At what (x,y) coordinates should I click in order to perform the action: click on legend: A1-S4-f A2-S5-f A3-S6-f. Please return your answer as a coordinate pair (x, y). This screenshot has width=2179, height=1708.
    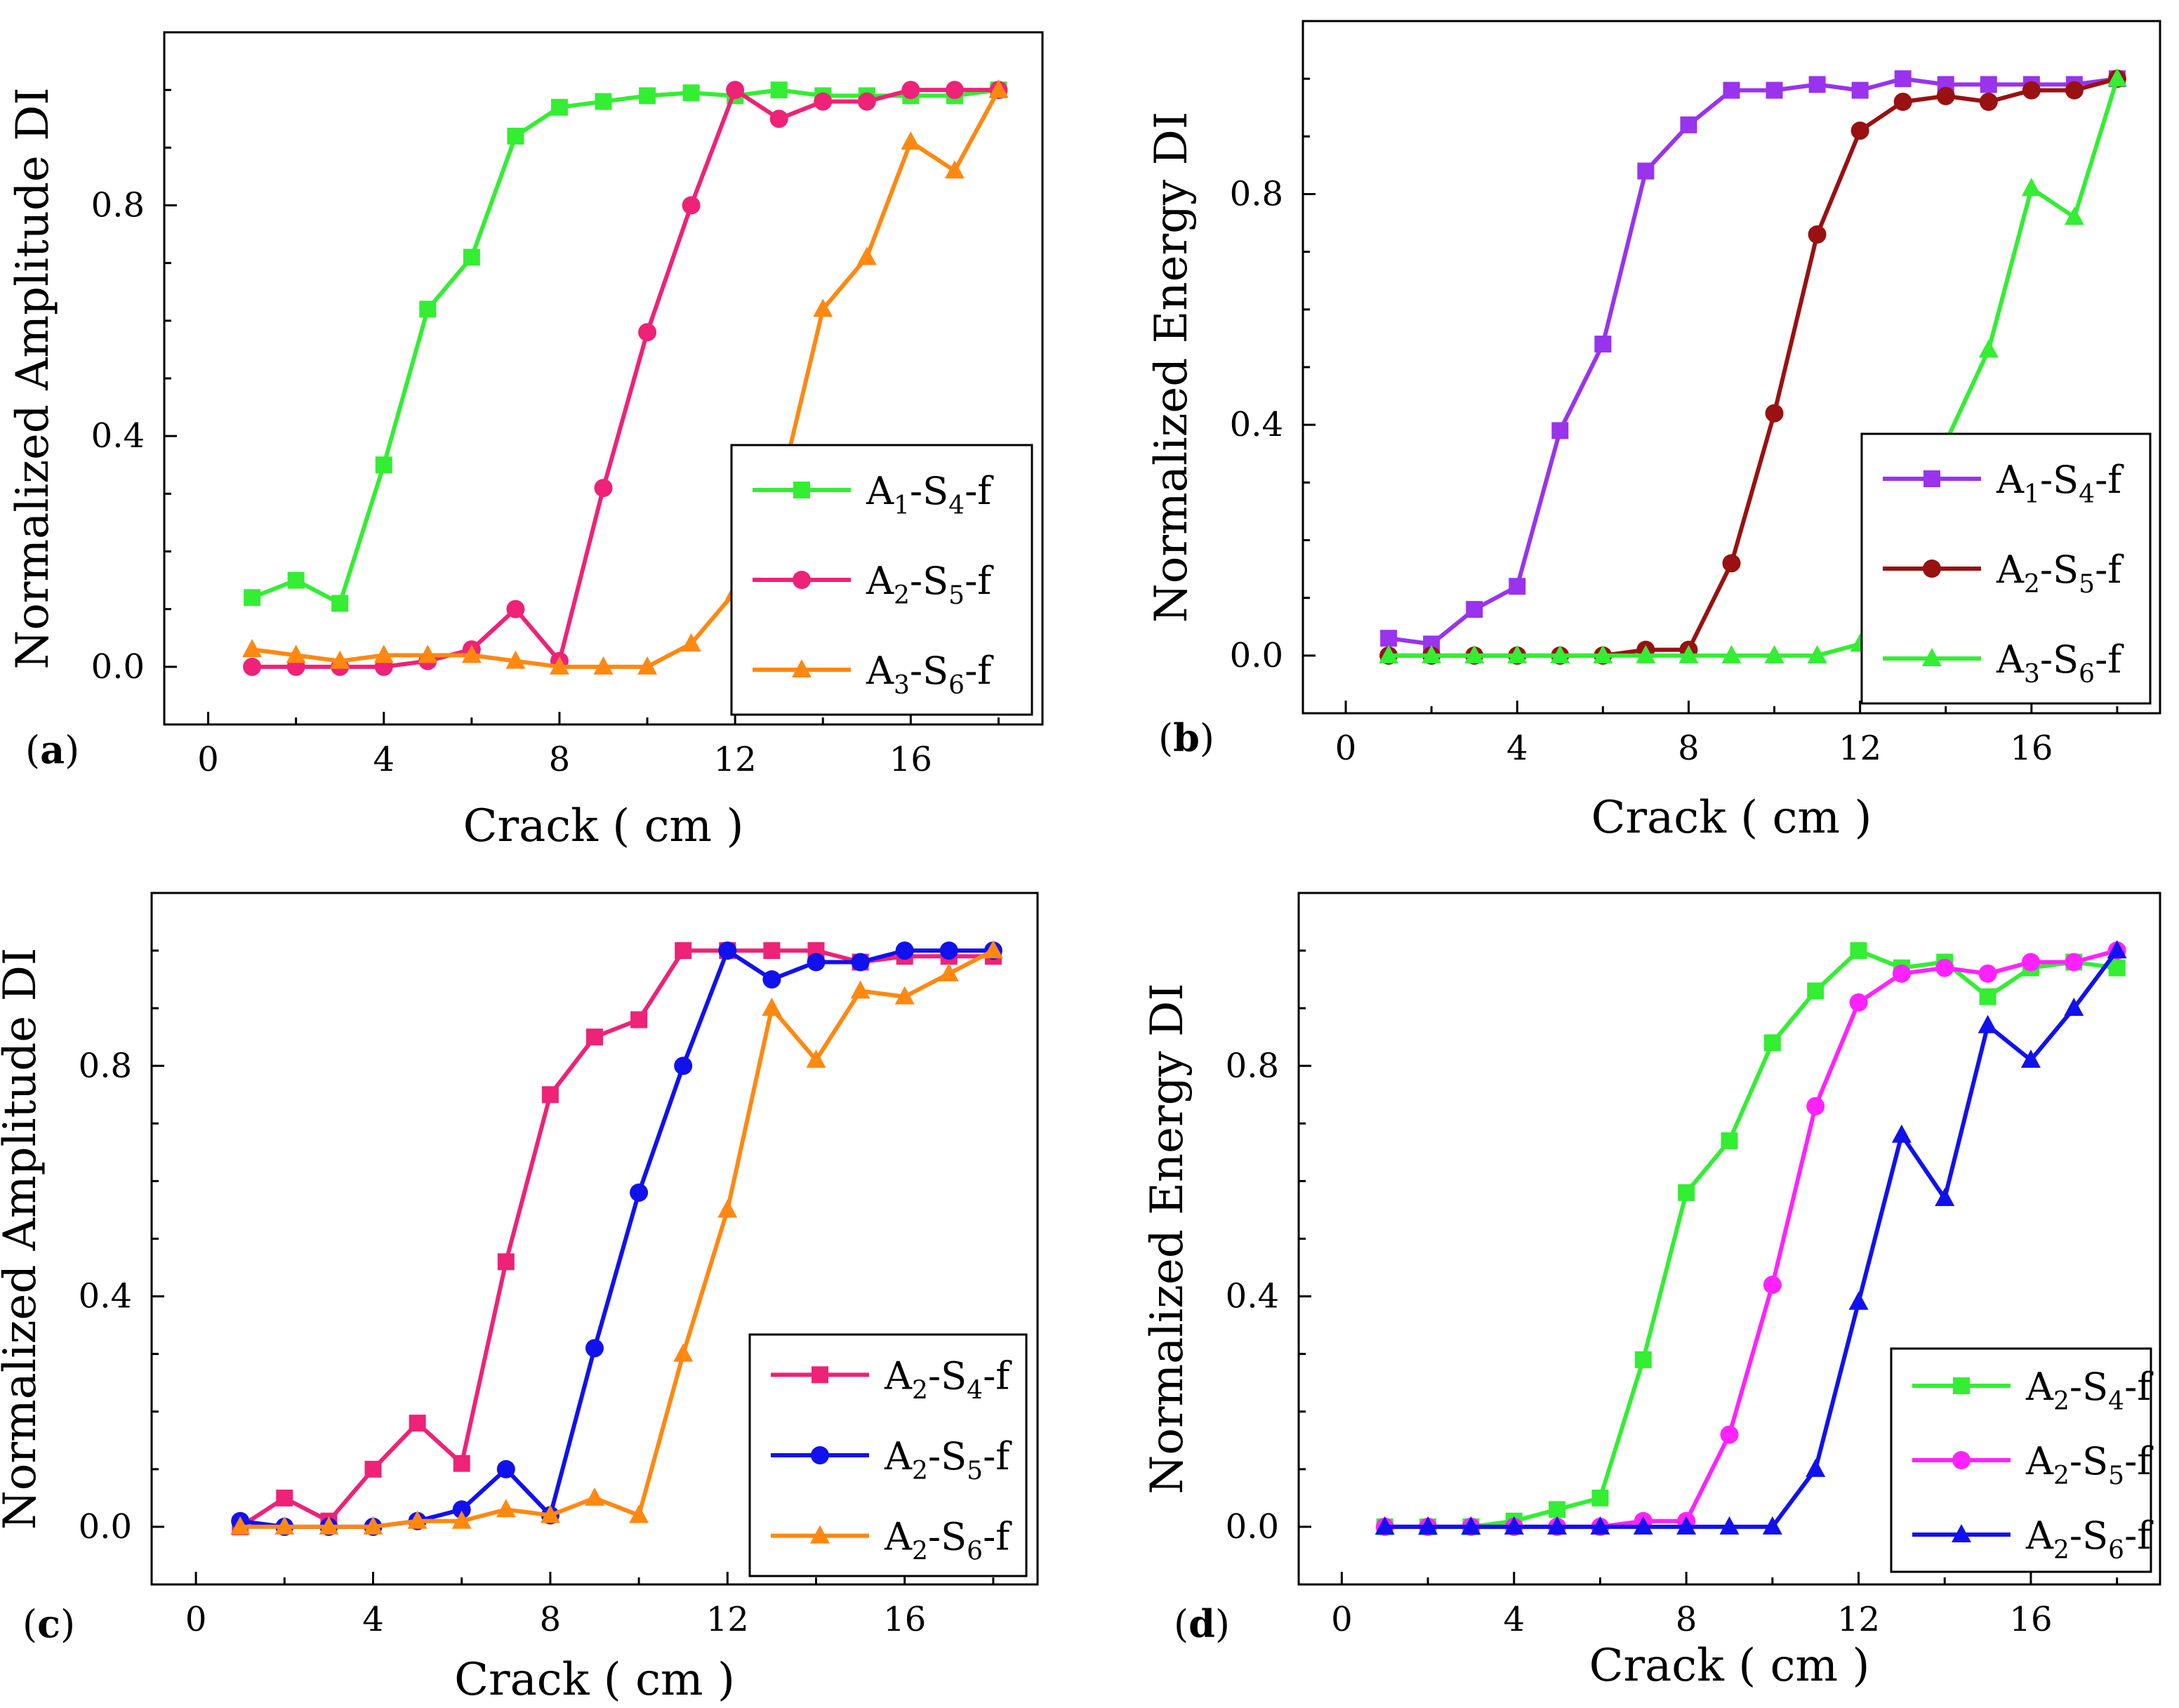
    Looking at the image, I should click on (2006, 568).